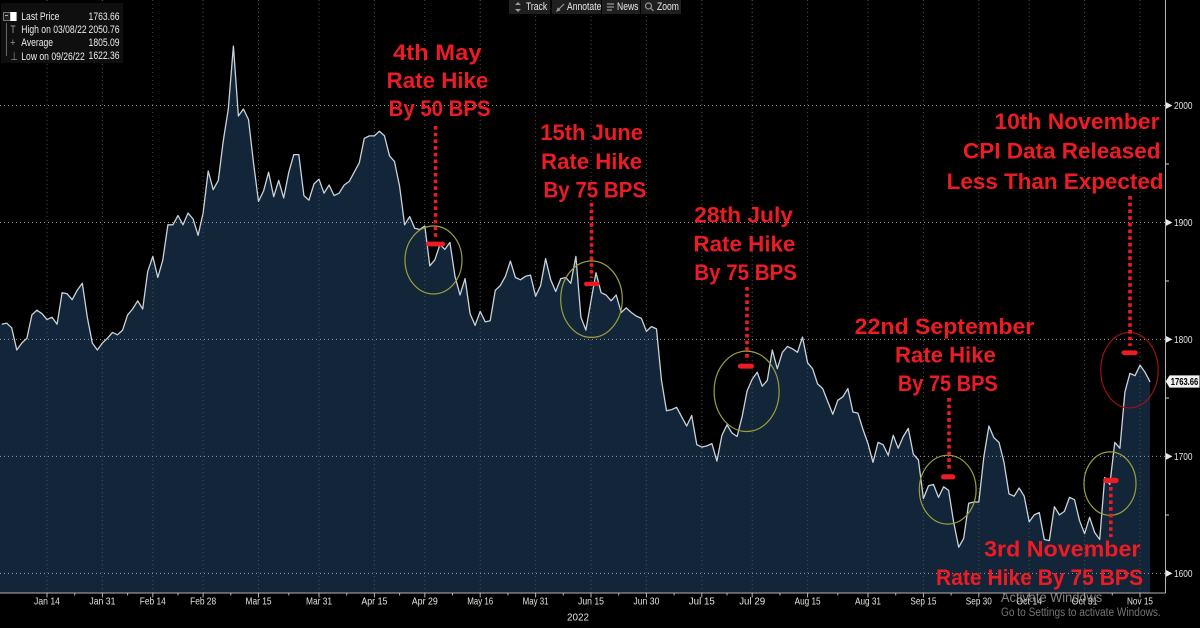 This screenshot has height=628, width=1200. What do you see at coordinates (868, 602) in the screenshot?
I see `svg-text: Aug 31` at bounding box center [868, 602].